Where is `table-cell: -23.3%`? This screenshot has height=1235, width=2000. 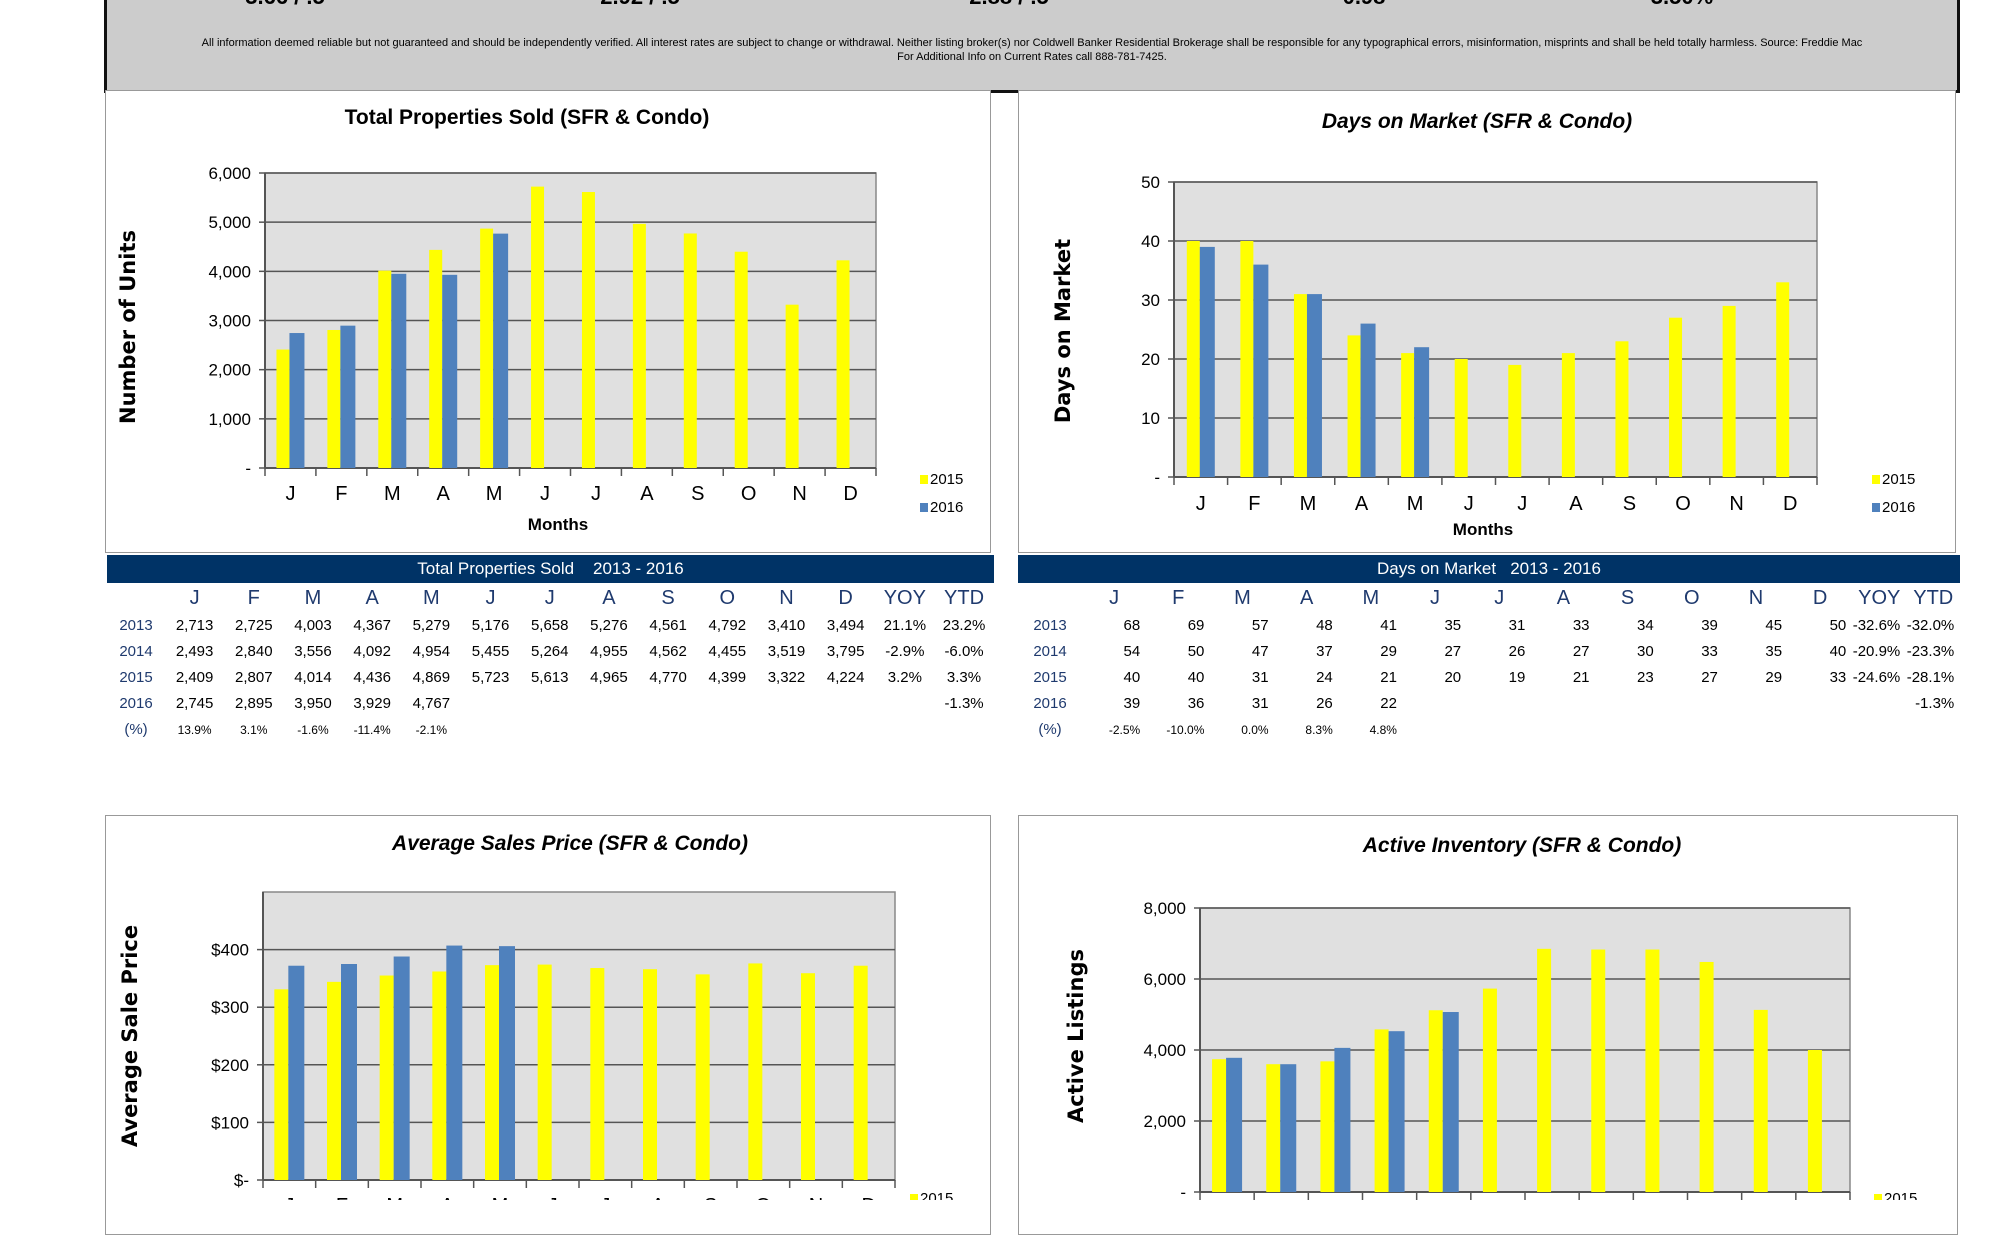
table-cell: -23.3% is located at coordinates (1930, 651).